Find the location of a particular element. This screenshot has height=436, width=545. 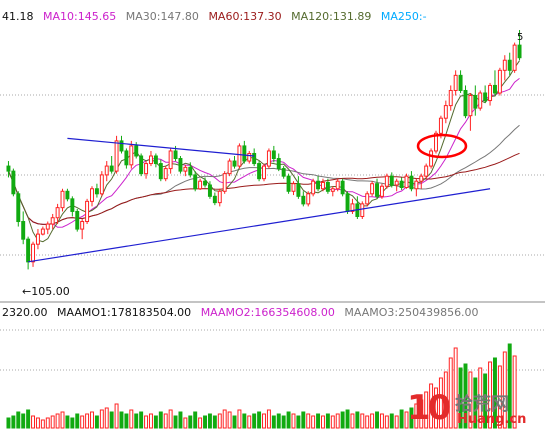

watermark-logo: 10 拾荒网 Huang.cn is located at coordinates (473, 410).